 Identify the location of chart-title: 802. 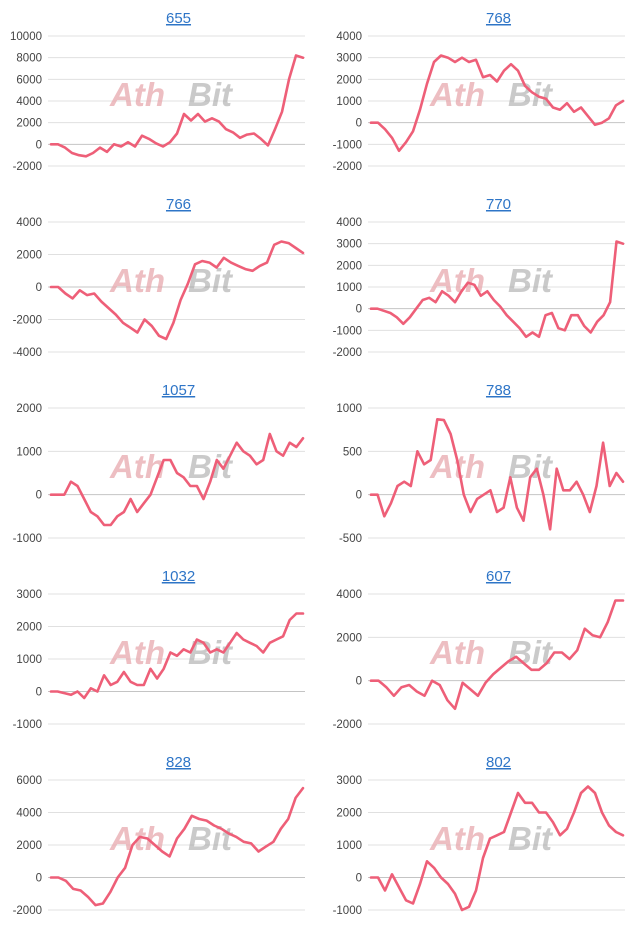
(498, 762).